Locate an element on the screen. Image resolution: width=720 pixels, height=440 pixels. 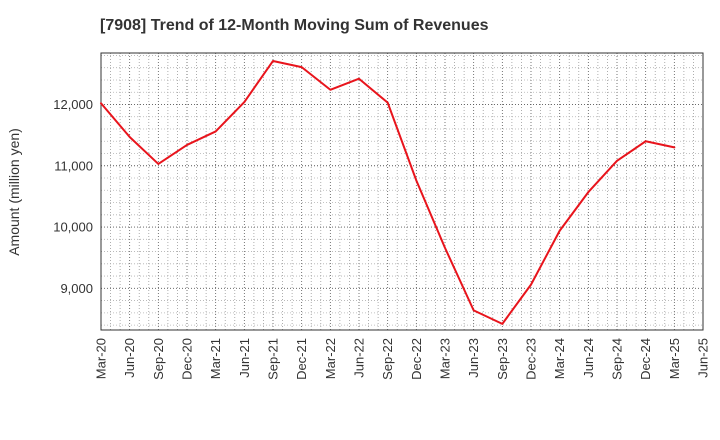
x-tick-label: Mar-22 is located at coordinates (330, 358).